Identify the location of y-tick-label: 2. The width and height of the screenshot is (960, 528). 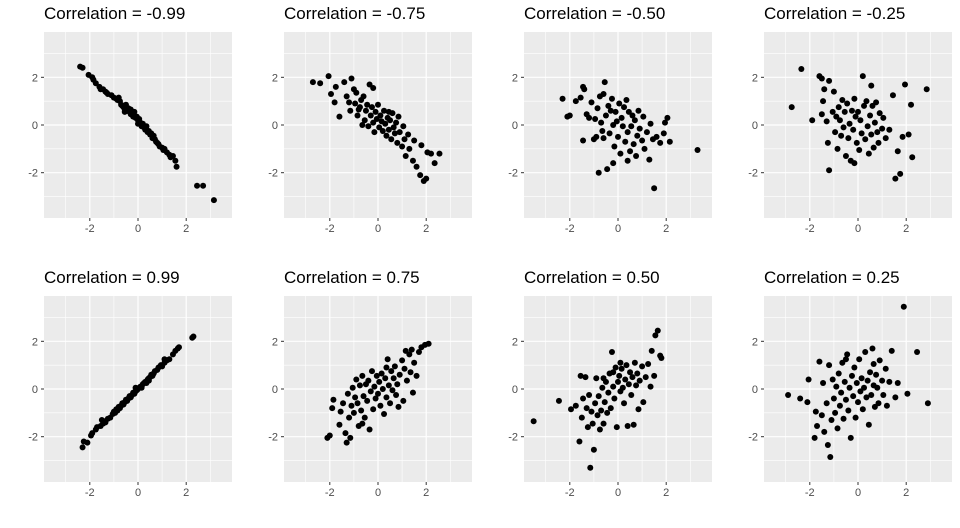
(35, 78).